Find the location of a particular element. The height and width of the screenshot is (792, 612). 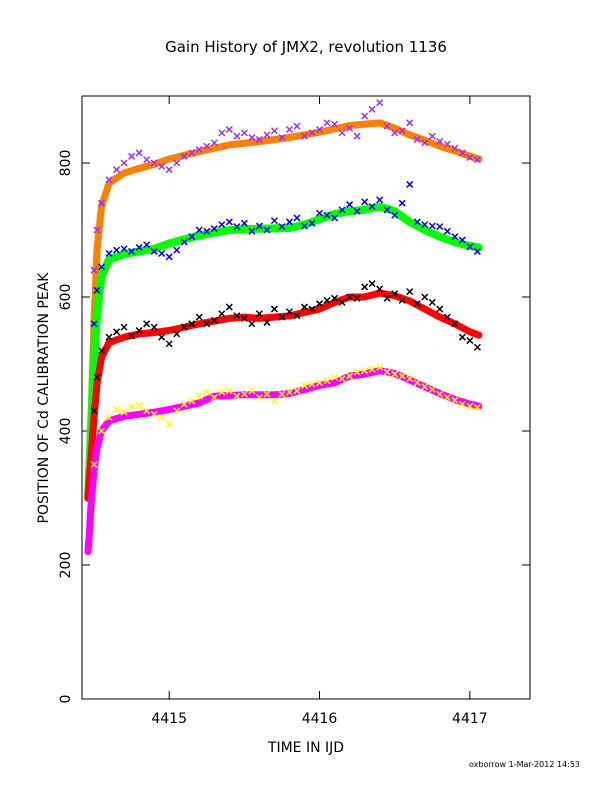

x-tick-label: 4415 is located at coordinates (169, 719).